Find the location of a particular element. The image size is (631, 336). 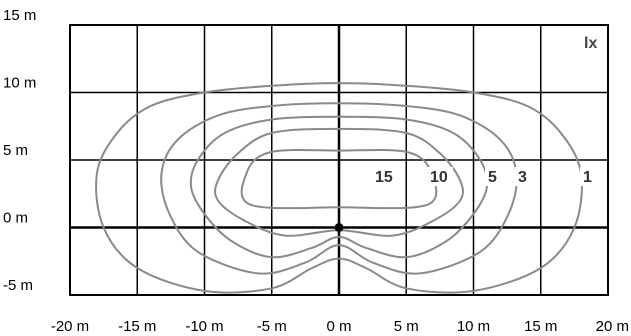

y-axis-ticks: 15 m 10 m 5 m 0 m -5 m is located at coordinates (19, 150).